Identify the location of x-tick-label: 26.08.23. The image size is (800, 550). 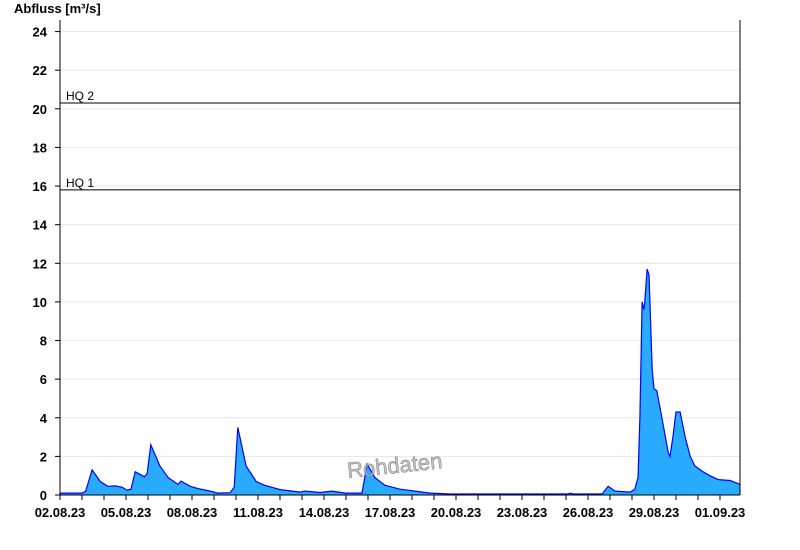
(588, 512).